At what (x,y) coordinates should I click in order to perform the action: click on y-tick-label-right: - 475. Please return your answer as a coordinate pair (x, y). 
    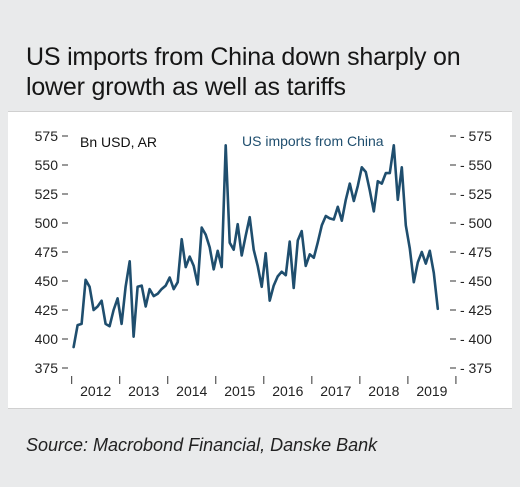
    Looking at the image, I should click on (476, 252).